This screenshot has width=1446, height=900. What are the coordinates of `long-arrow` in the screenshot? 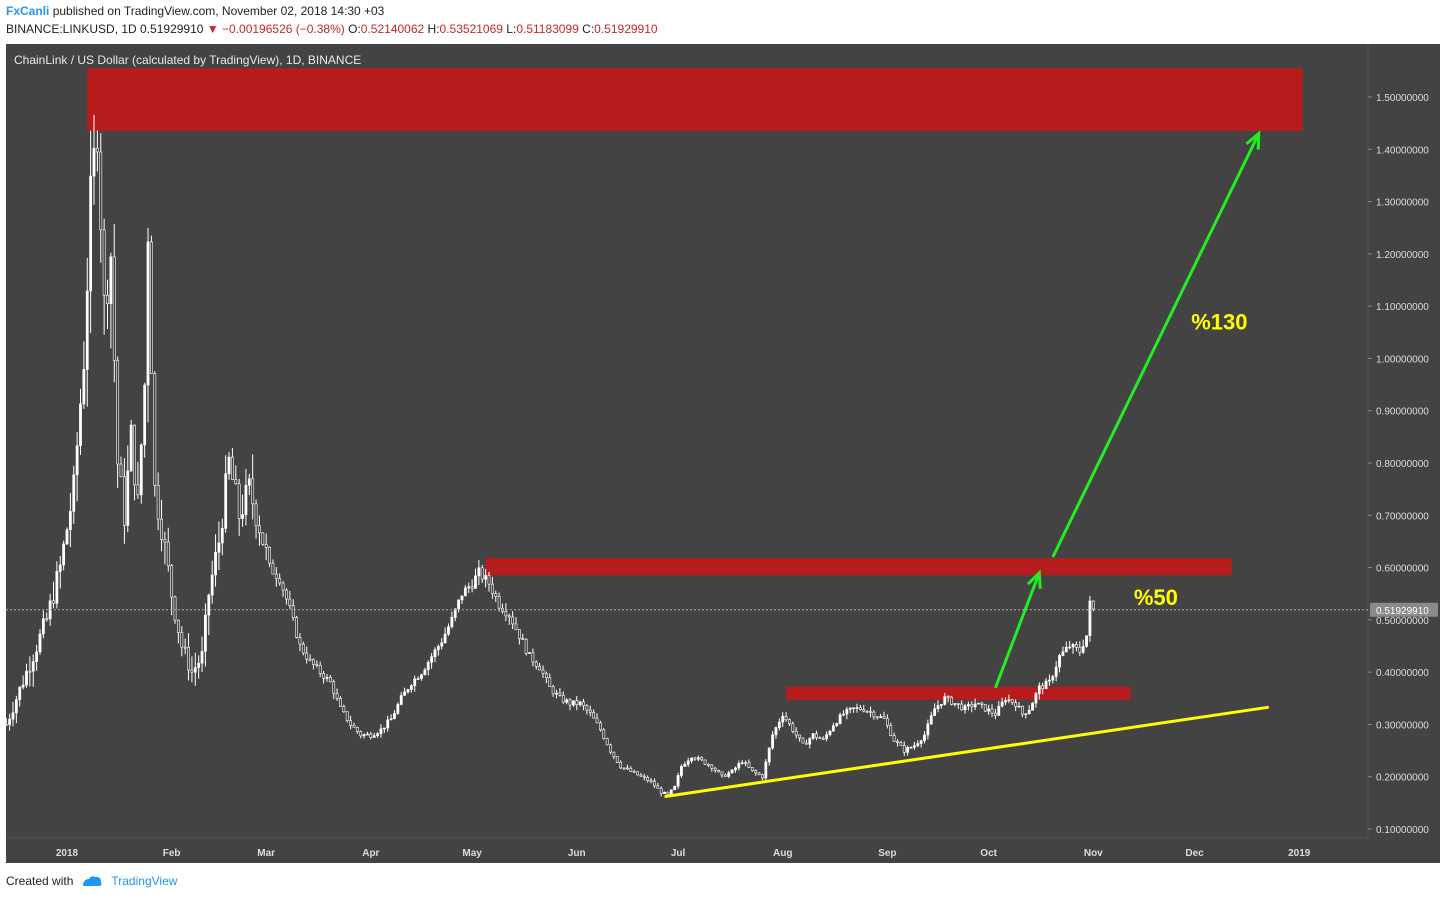 It's located at (1156, 345).